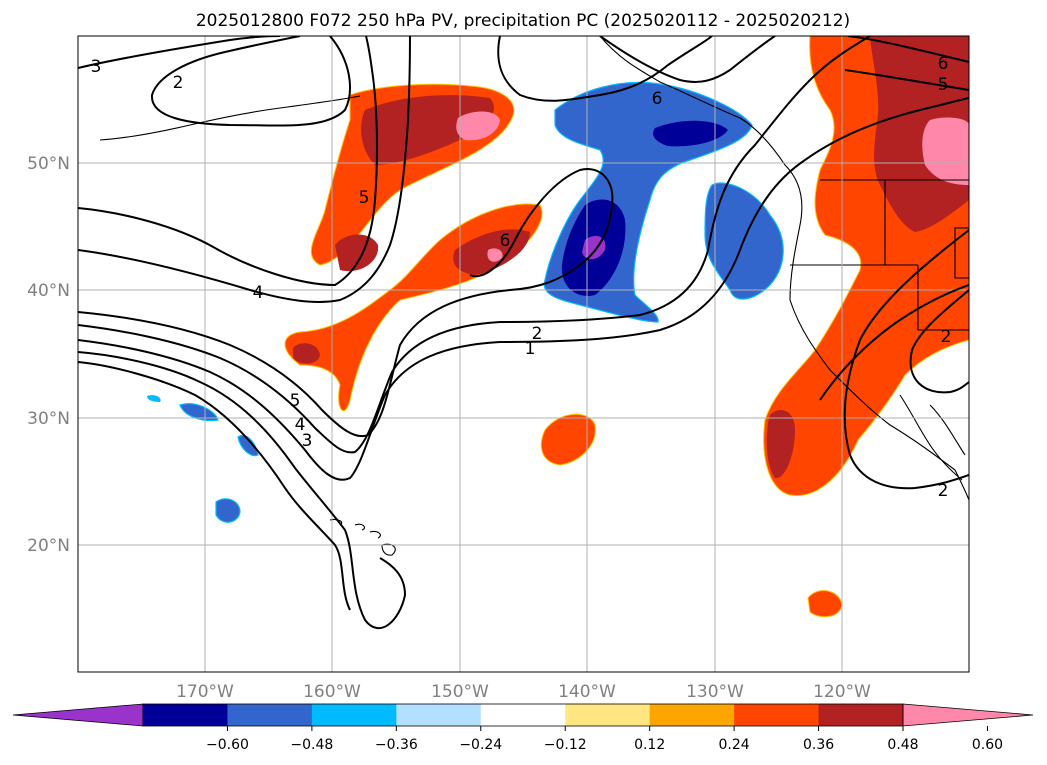 The image size is (1047, 765). What do you see at coordinates (568, 439) in the screenshot?
I see `positive-pc-shading` at bounding box center [568, 439].